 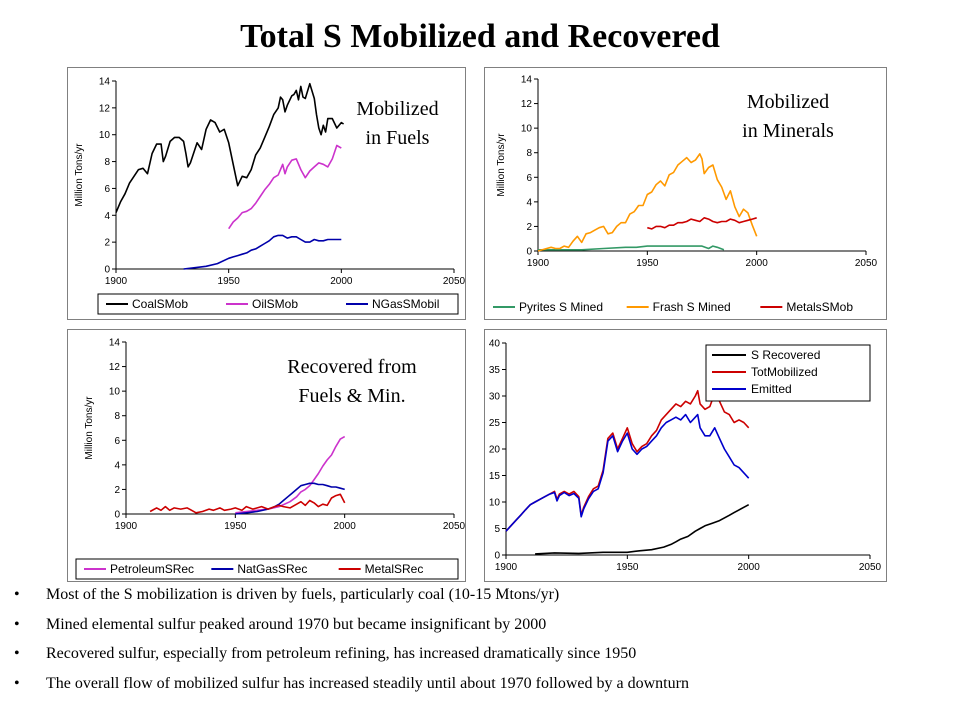 What do you see at coordinates (647, 202) in the screenshot?
I see `series-line-frash-s-mined` at bounding box center [647, 202].